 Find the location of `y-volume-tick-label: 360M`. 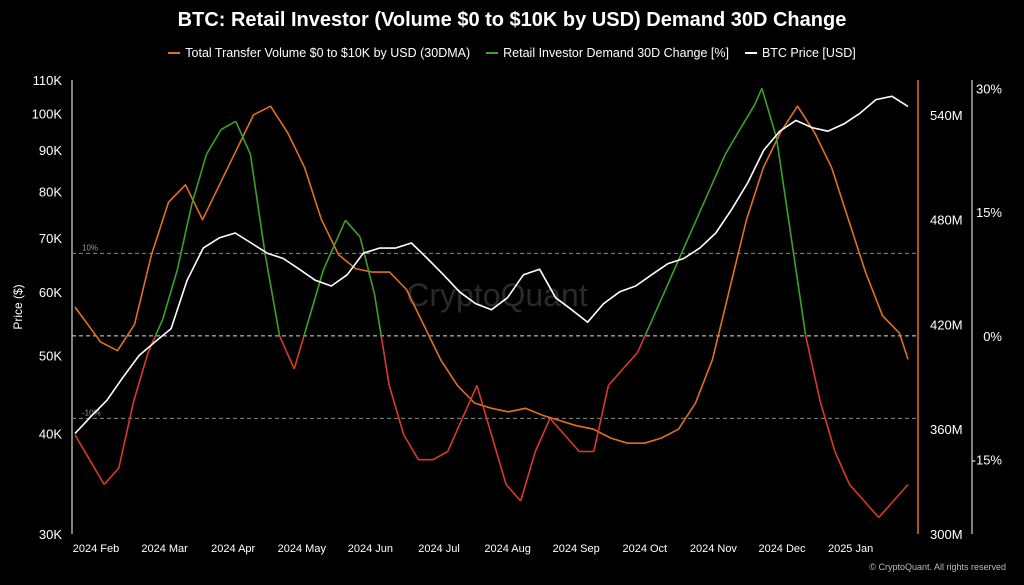

y-volume-tick-label: 360M is located at coordinates (946, 429).